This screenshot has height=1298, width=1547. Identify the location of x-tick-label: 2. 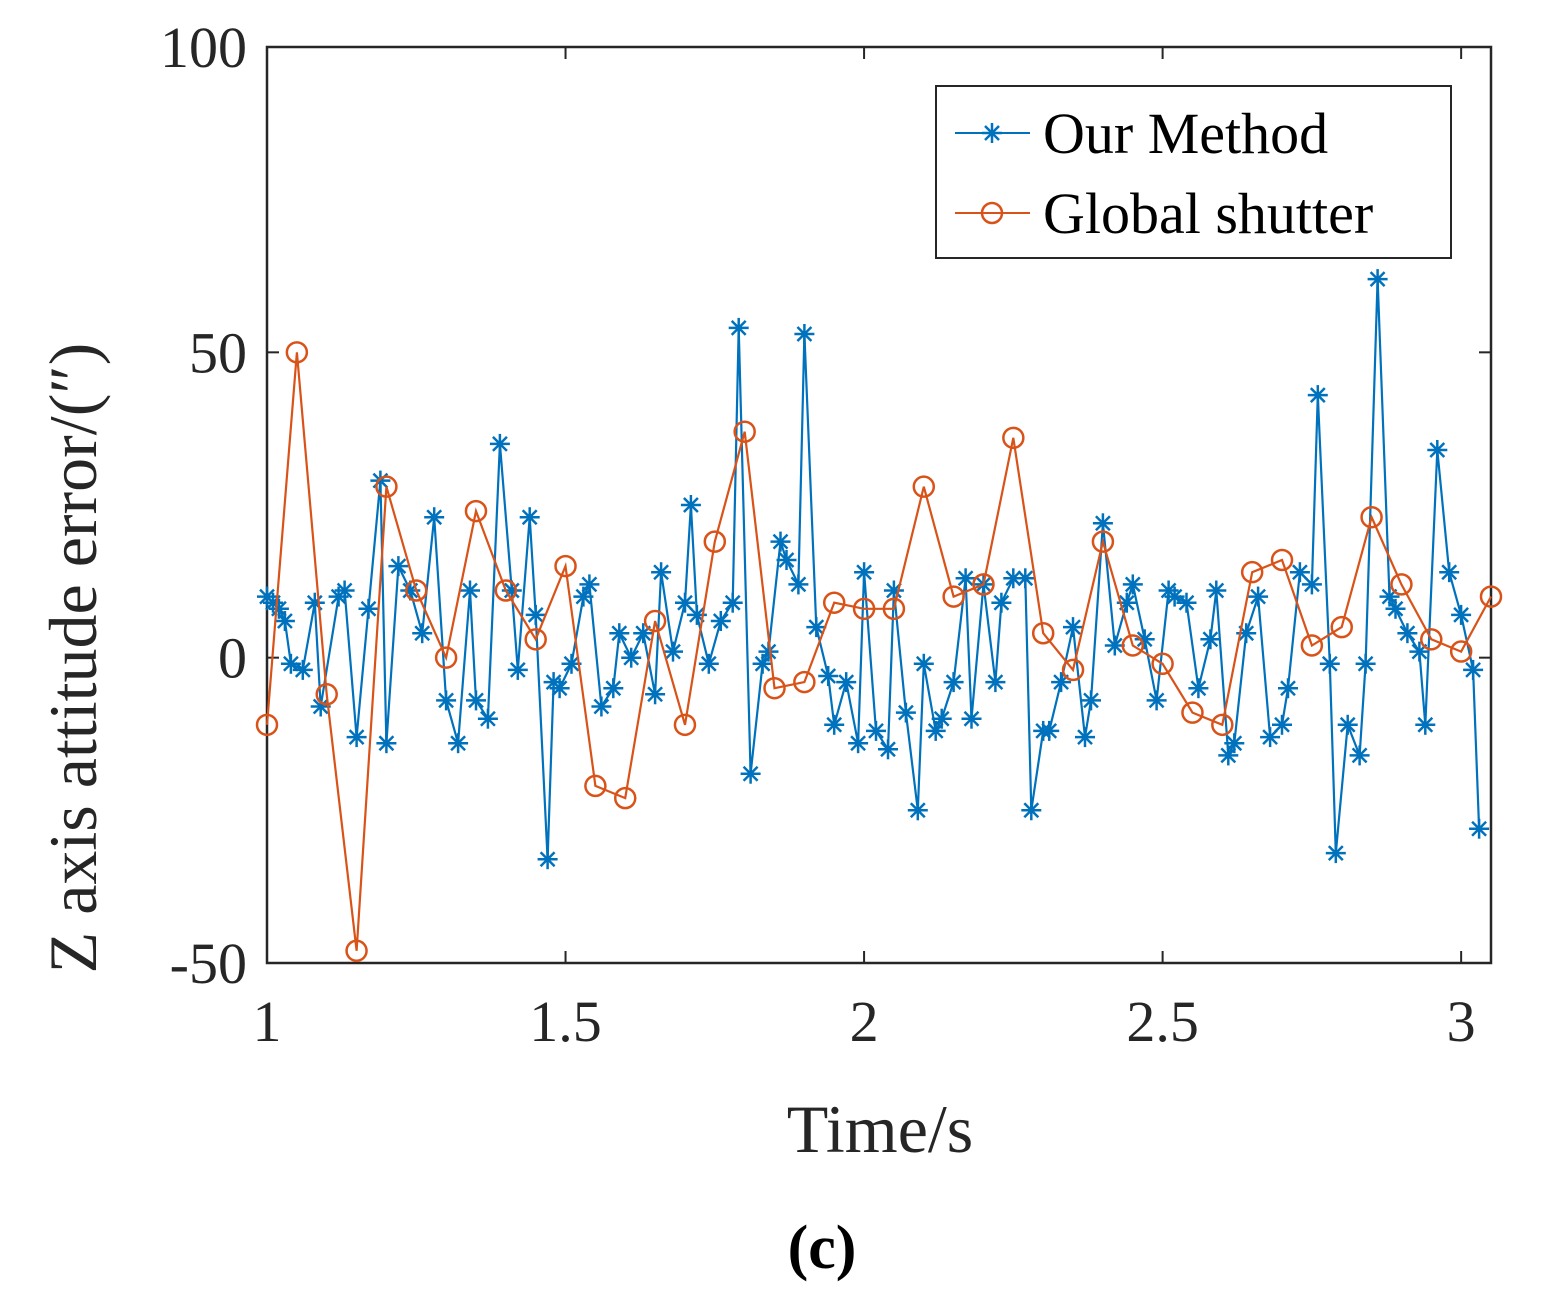
(864, 1021).